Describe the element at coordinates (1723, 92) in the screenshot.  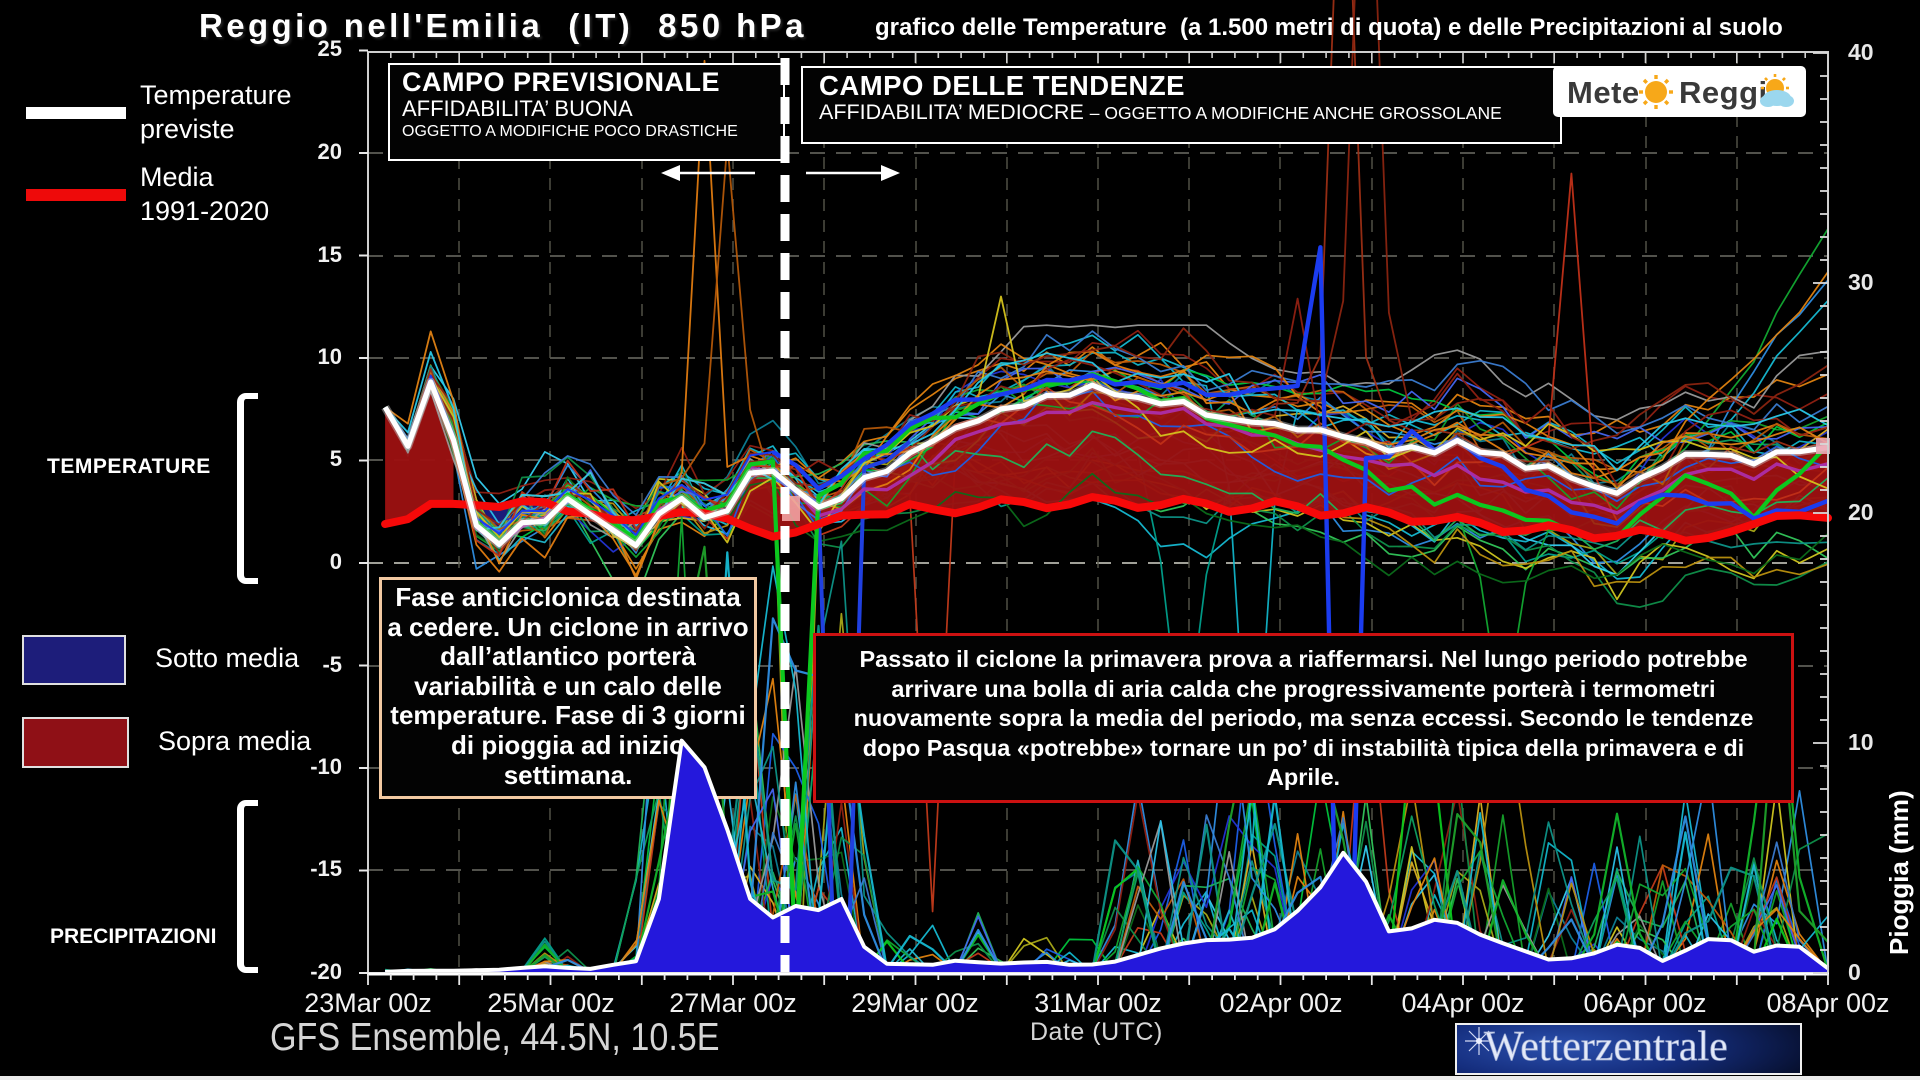
I see `svg-text: Reggi` at that location.